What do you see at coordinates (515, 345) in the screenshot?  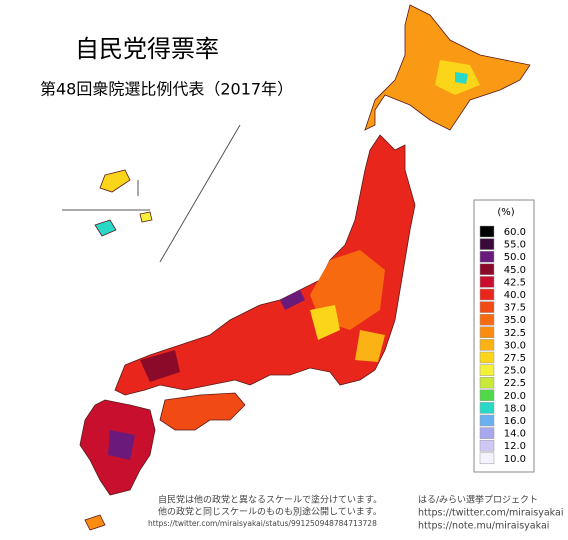 I see `legend-label: 30.0` at bounding box center [515, 345].